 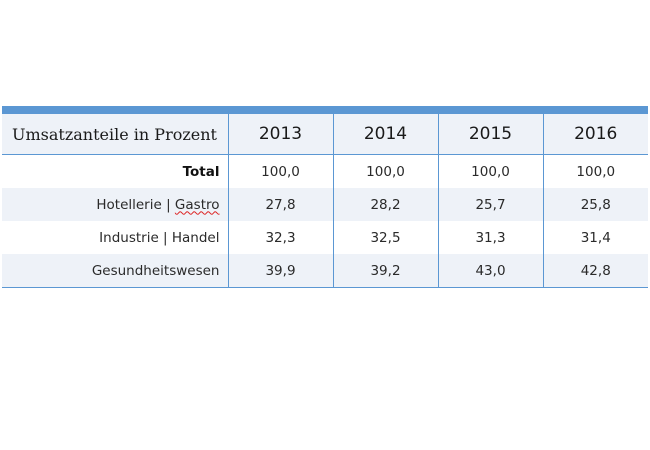 I want to click on cell-value: 25,8, so click(x=595, y=204).